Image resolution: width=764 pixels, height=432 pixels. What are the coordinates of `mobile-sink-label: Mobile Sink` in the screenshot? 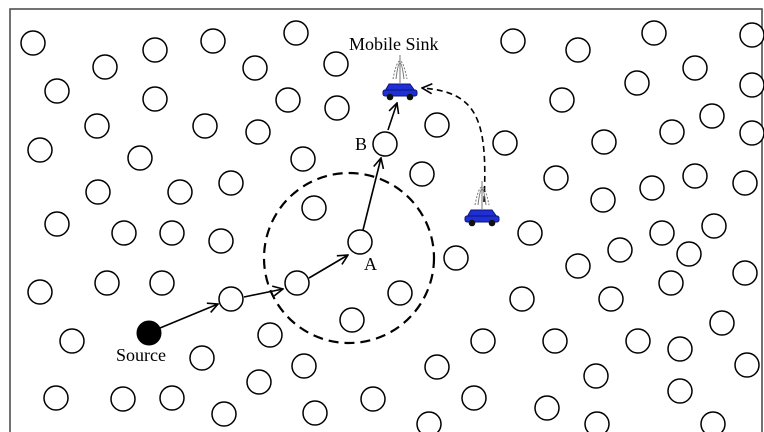 It's located at (394, 44).